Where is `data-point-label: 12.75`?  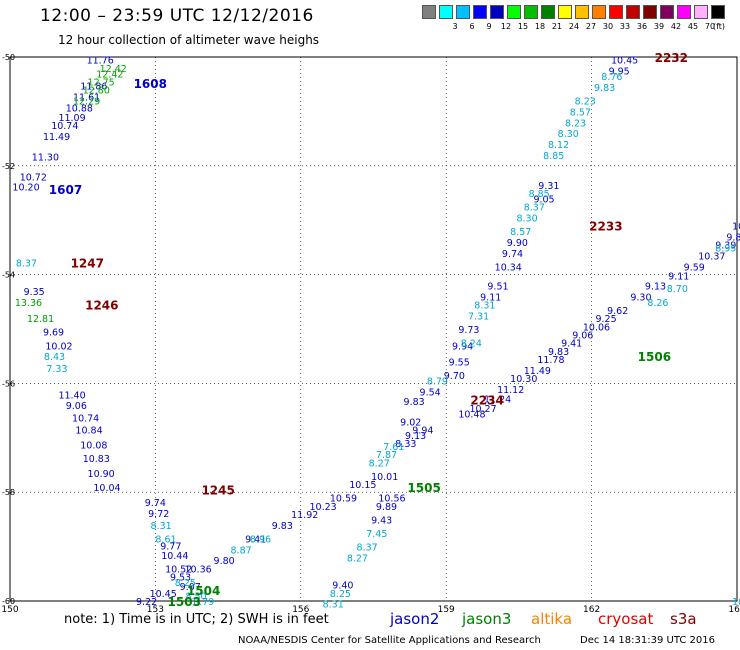 data-point-label: 12.75 is located at coordinates (101, 82).